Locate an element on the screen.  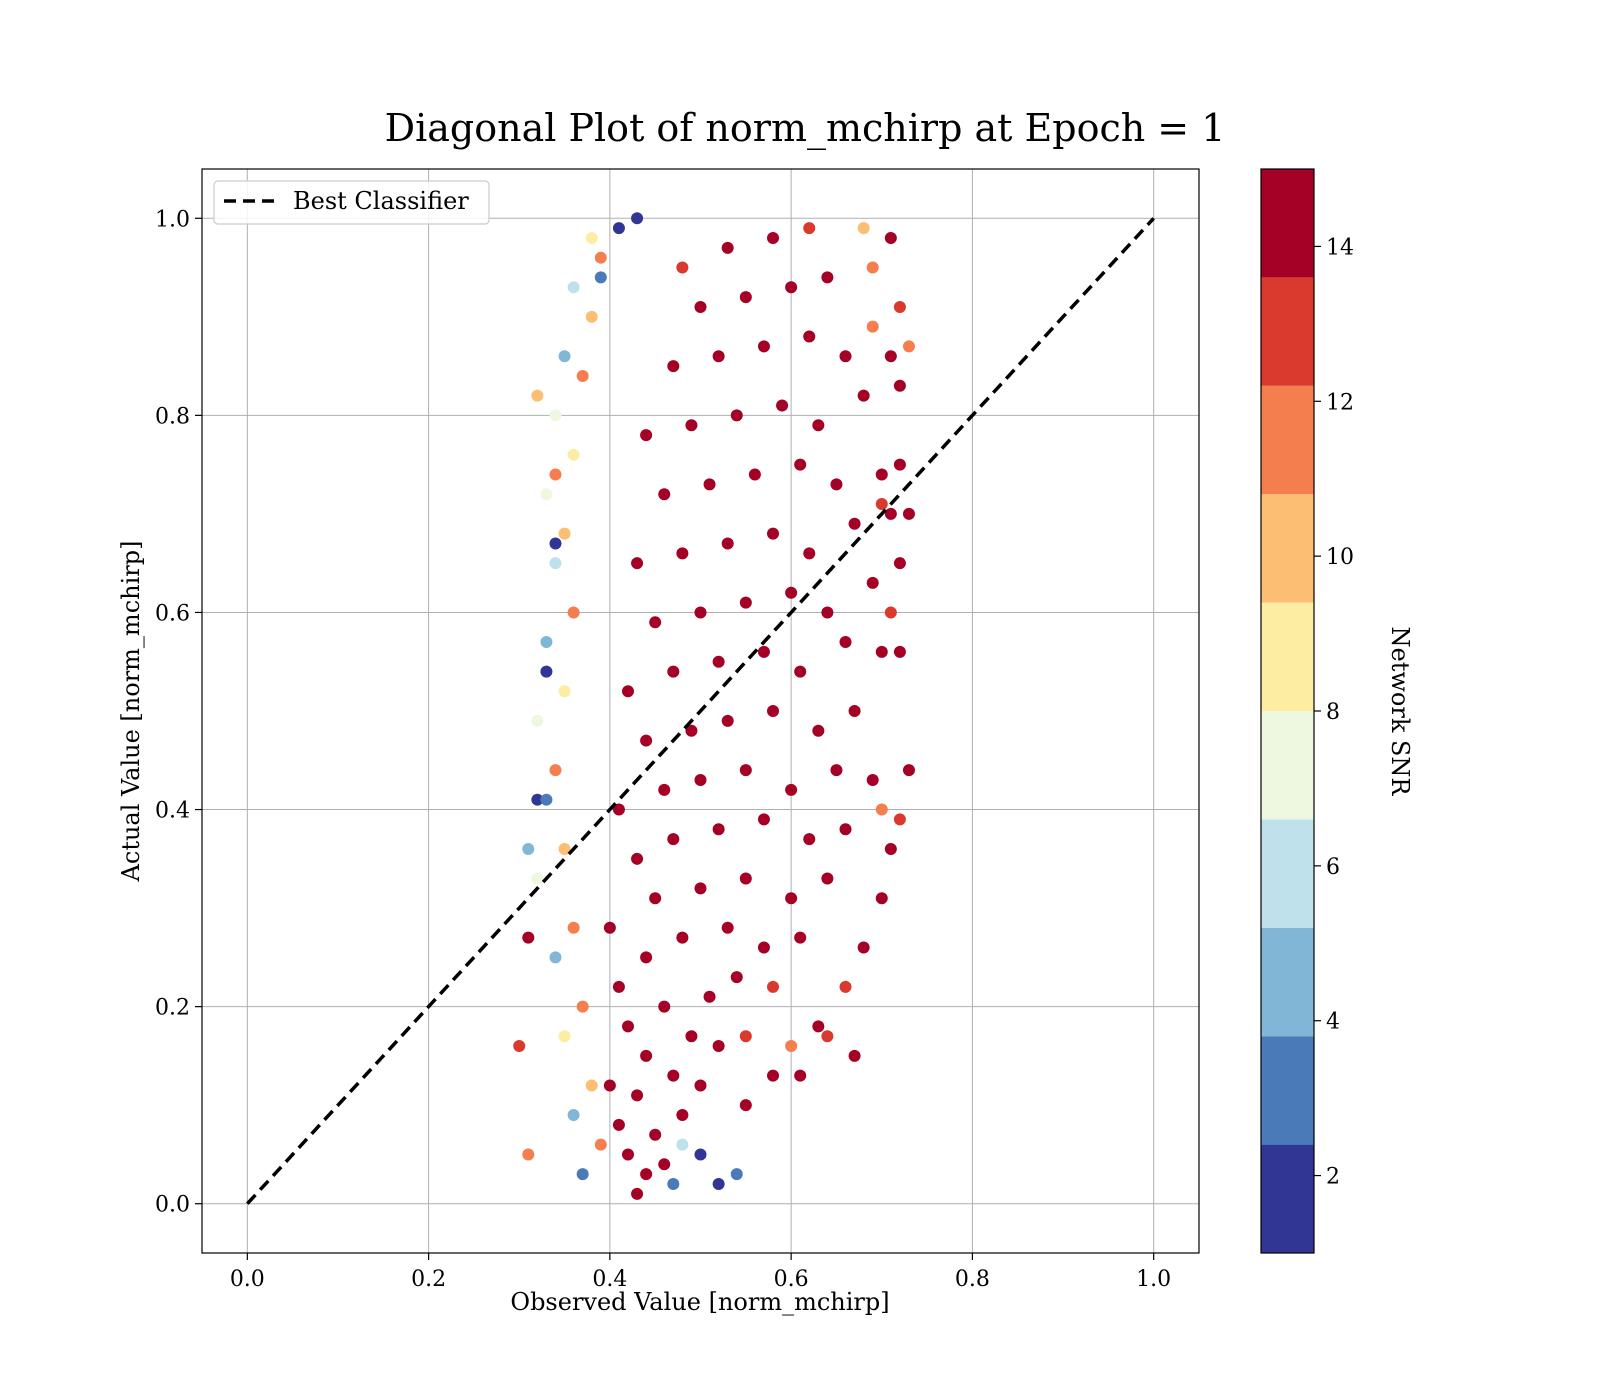
y-axis-label: Actual Value [norm_mchirp] is located at coordinates (131, 712).